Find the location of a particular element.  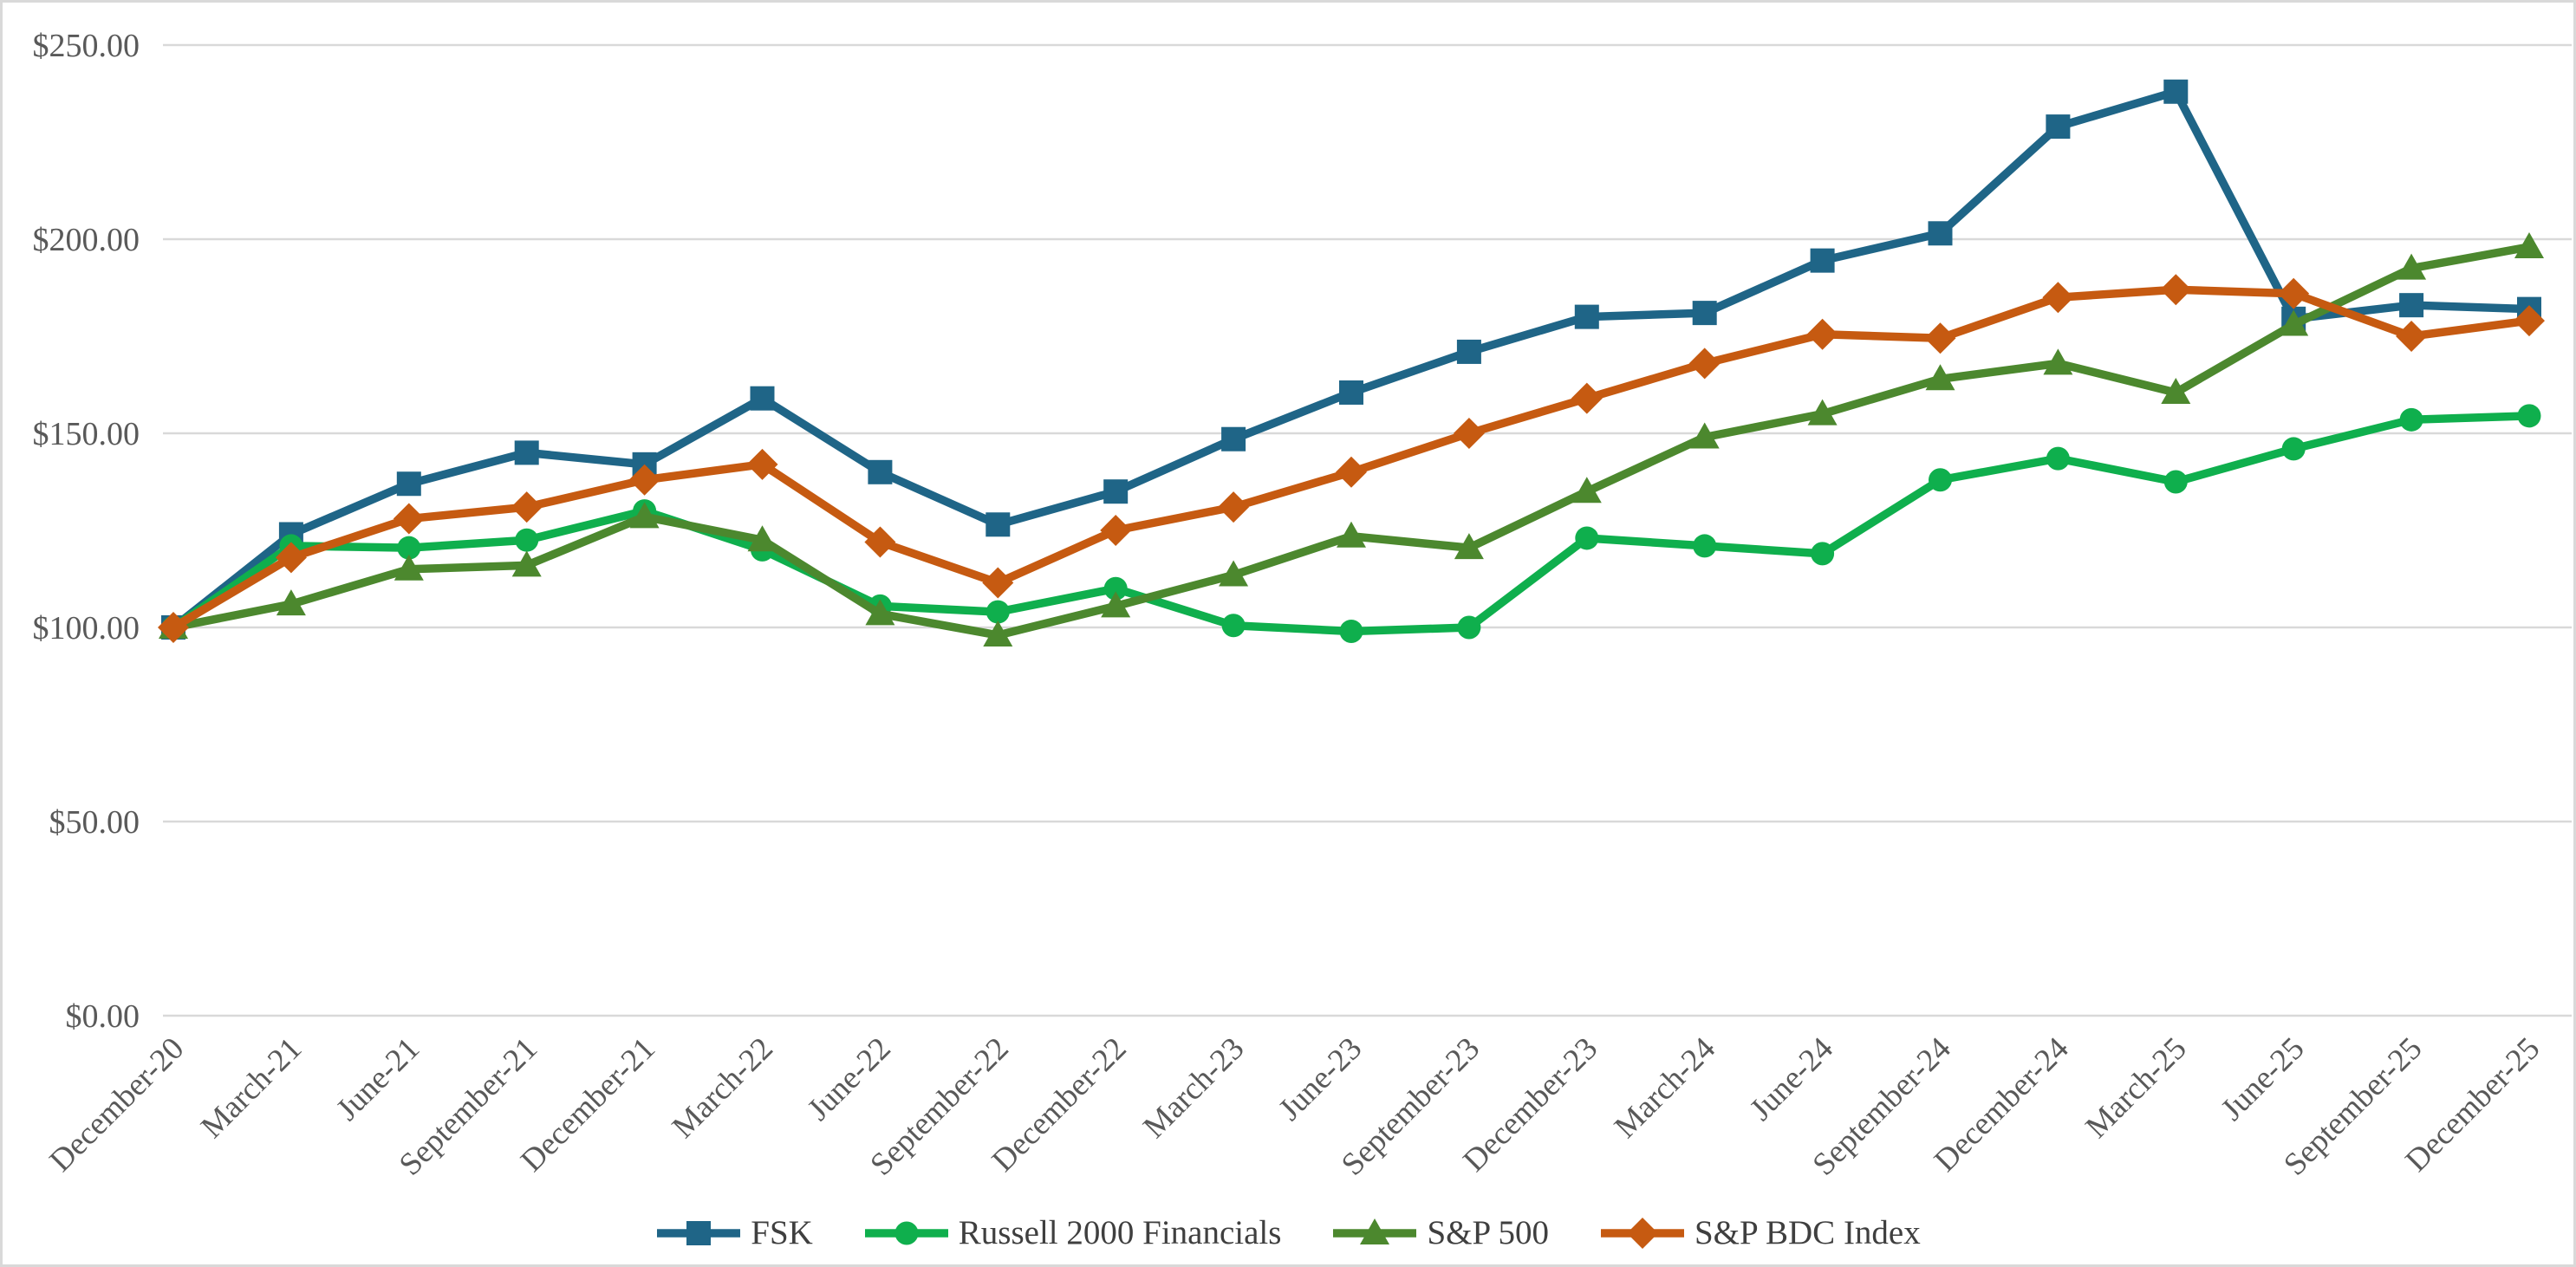

x-axis-tick-label: June-21 is located at coordinates (377, 1078).